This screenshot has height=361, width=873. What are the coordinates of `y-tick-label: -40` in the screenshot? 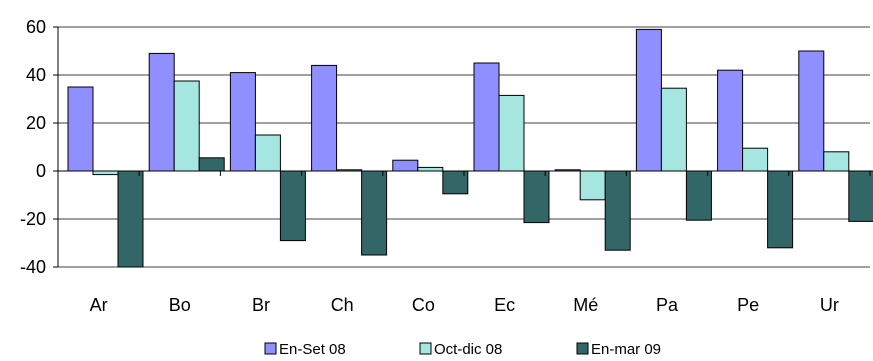 It's located at (33, 267).